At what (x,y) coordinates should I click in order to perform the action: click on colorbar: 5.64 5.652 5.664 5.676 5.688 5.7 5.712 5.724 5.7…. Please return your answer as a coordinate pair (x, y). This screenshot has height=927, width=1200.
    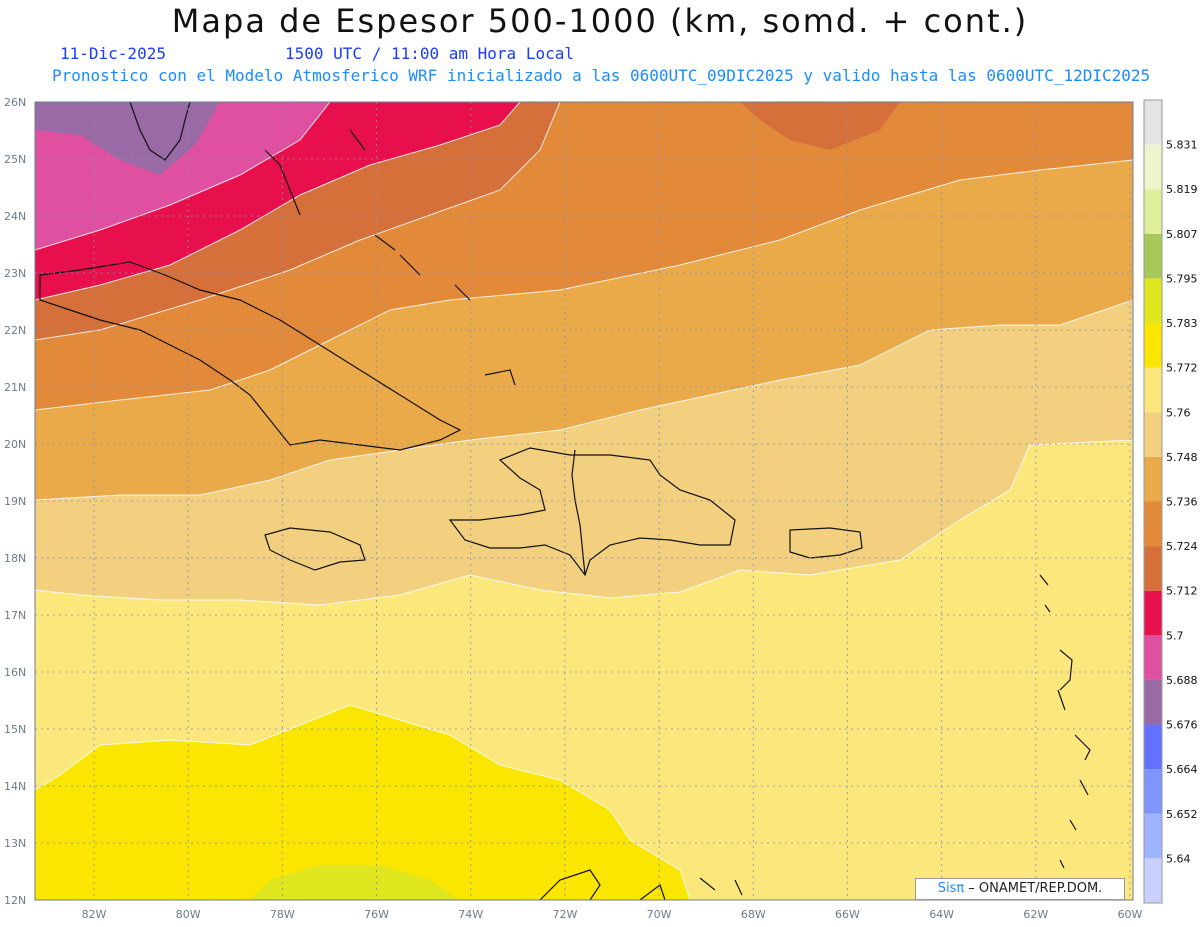
    Looking at the image, I should click on (1170, 501).